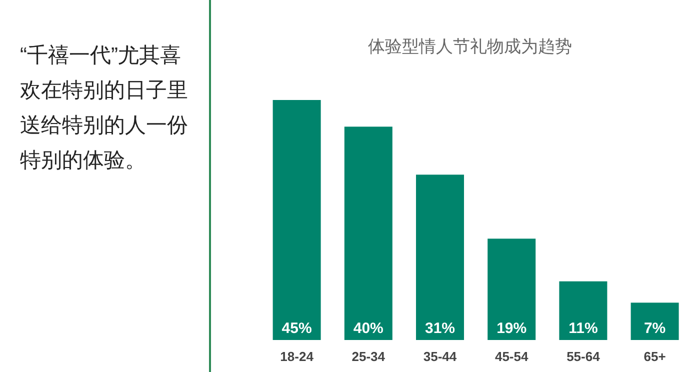 This screenshot has width=700, height=372. What do you see at coordinates (104, 108) in the screenshot?
I see `text: “千禧一代”尤其喜欢在特别的日子里送给特别的人一份特别的体验。` at bounding box center [104, 108].